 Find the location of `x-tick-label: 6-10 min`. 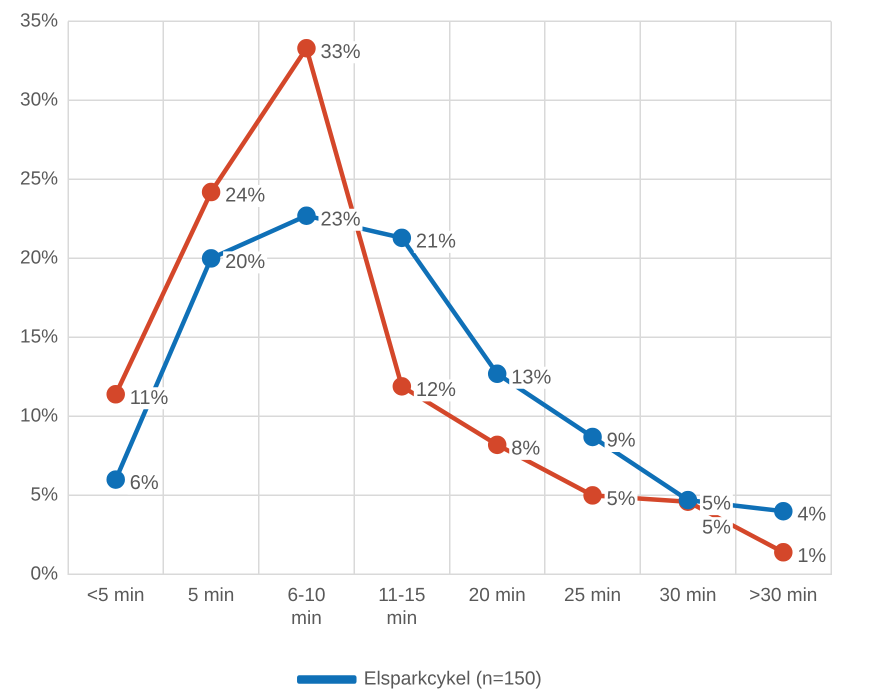

x-tick-label: 6-10 min is located at coordinates (306, 607).